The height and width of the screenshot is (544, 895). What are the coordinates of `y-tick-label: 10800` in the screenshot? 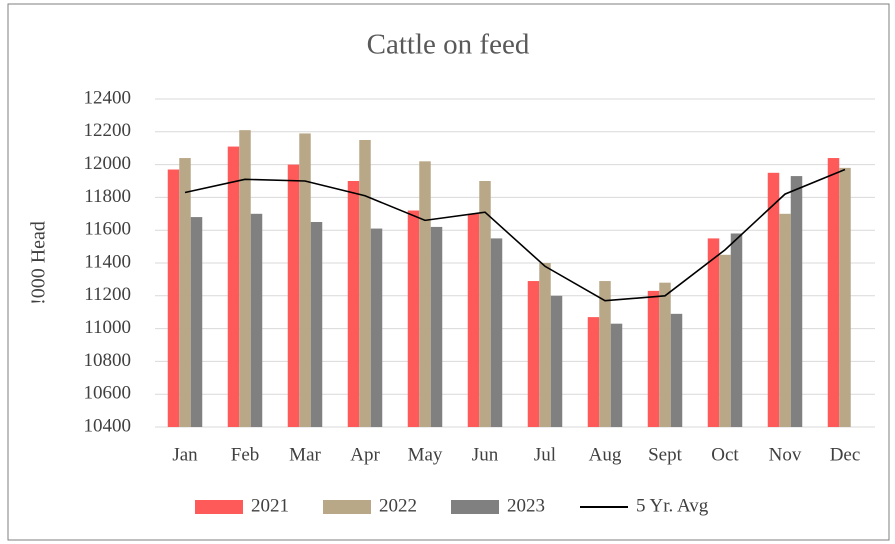 It's located at (108, 360).